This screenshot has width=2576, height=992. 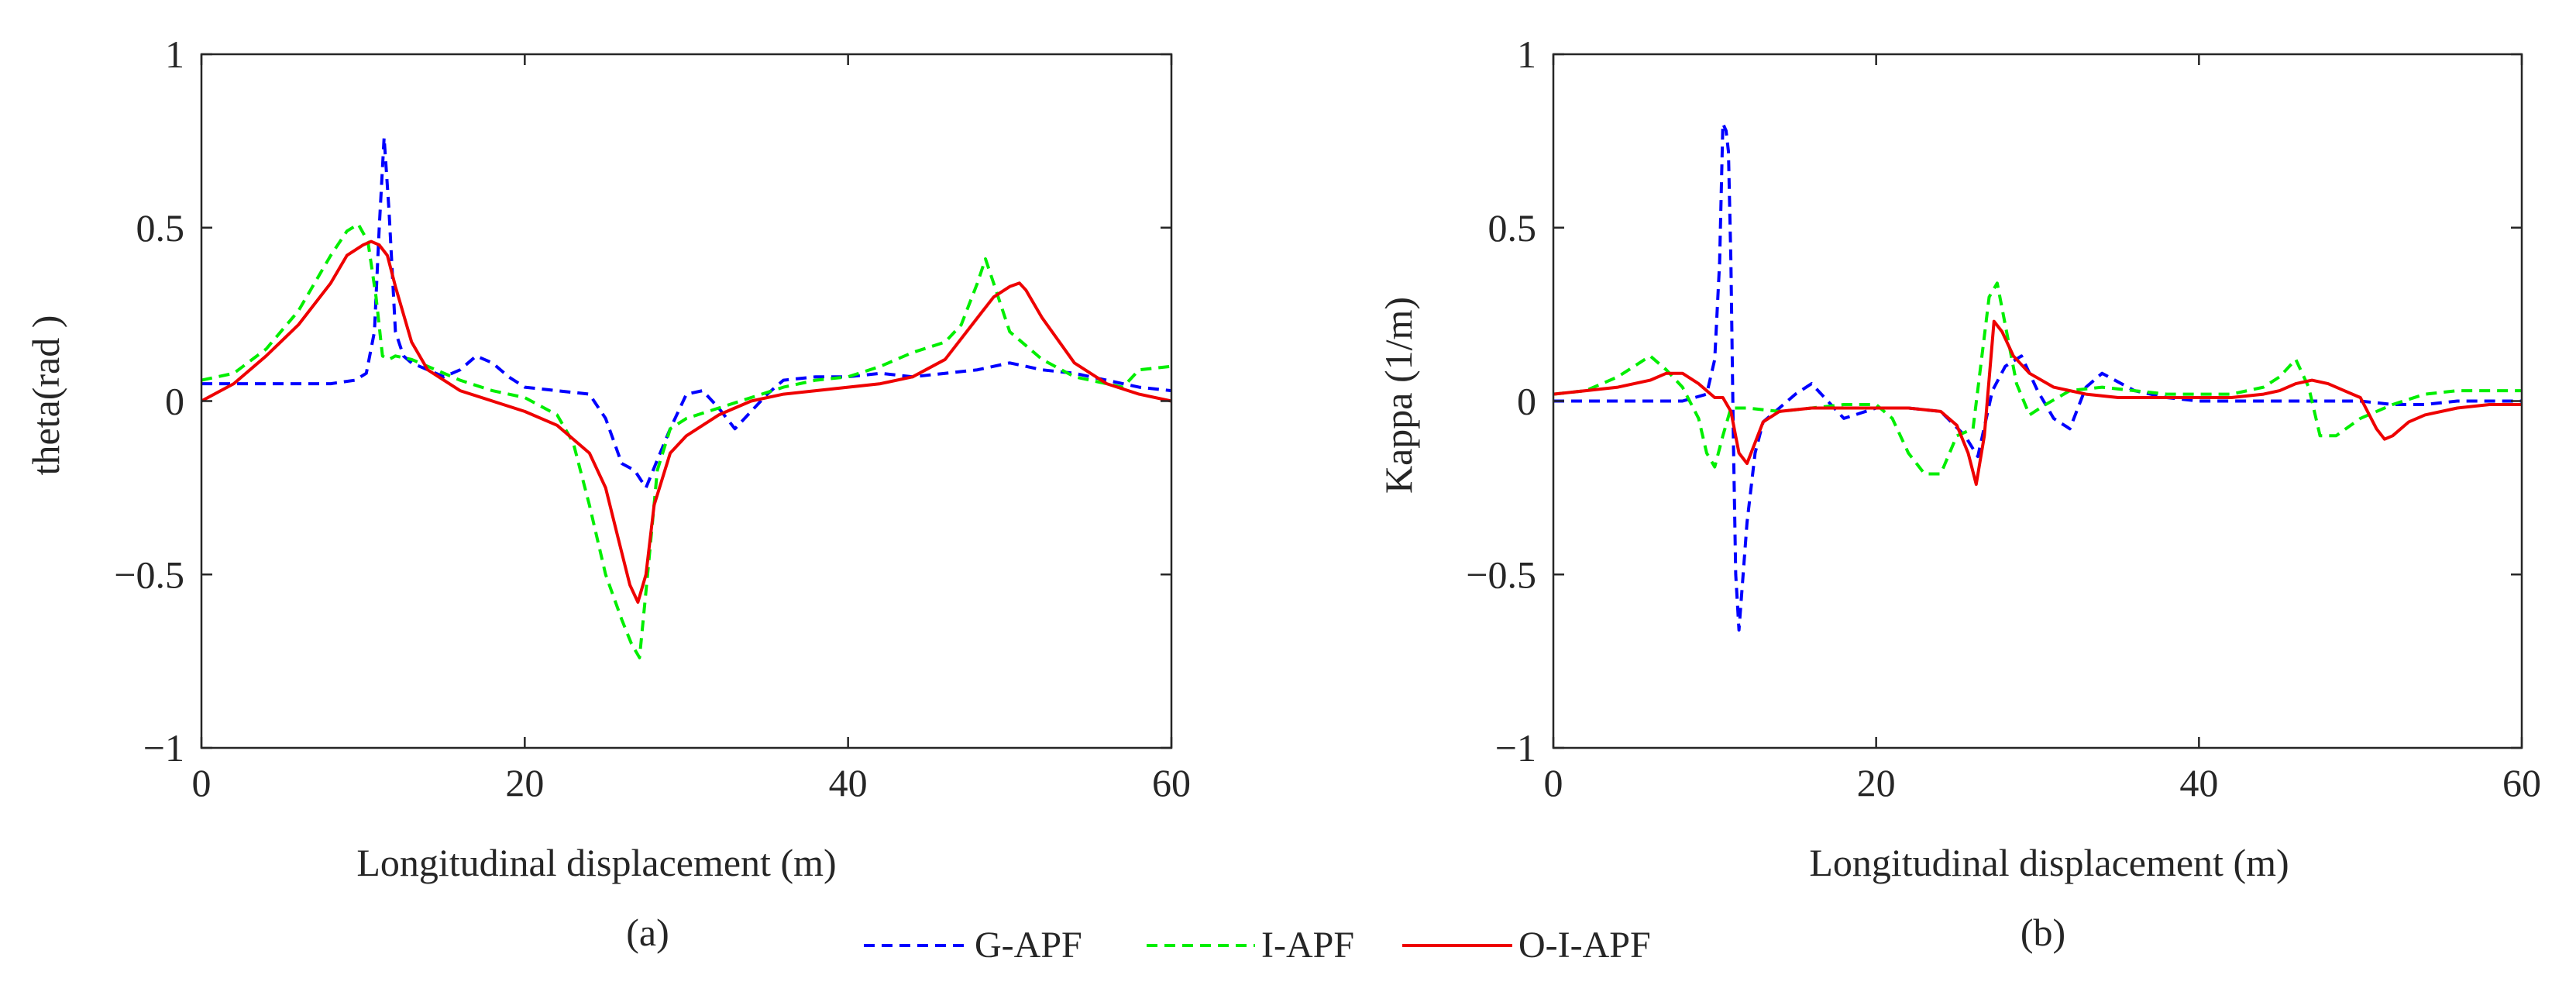 I want to click on panel-b-xtick-label: 40, so click(x=2198, y=782).